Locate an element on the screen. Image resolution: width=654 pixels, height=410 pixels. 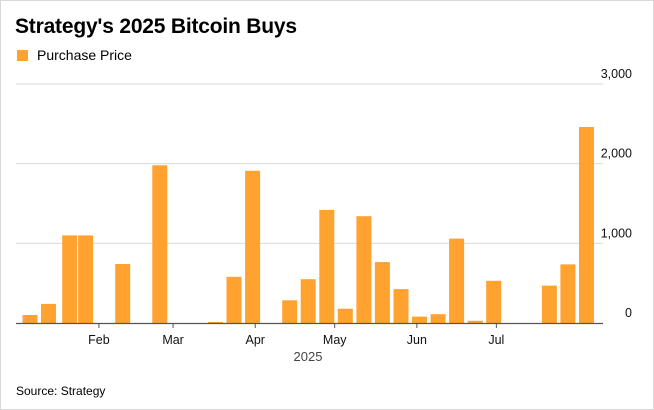
x-tick-label: May is located at coordinates (335, 340).